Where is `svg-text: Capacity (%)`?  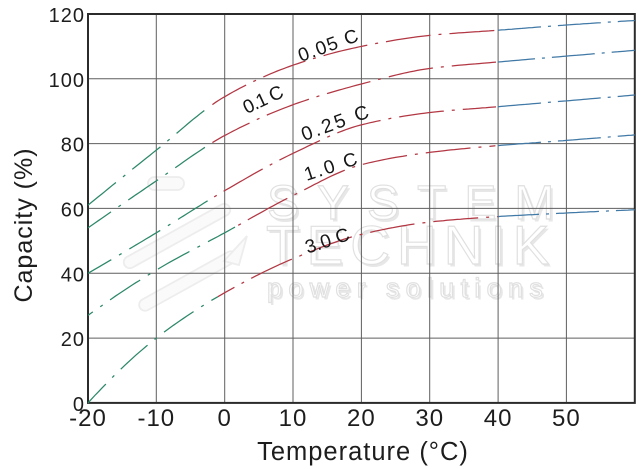
svg-text: Capacity (%) is located at coordinates (24, 224).